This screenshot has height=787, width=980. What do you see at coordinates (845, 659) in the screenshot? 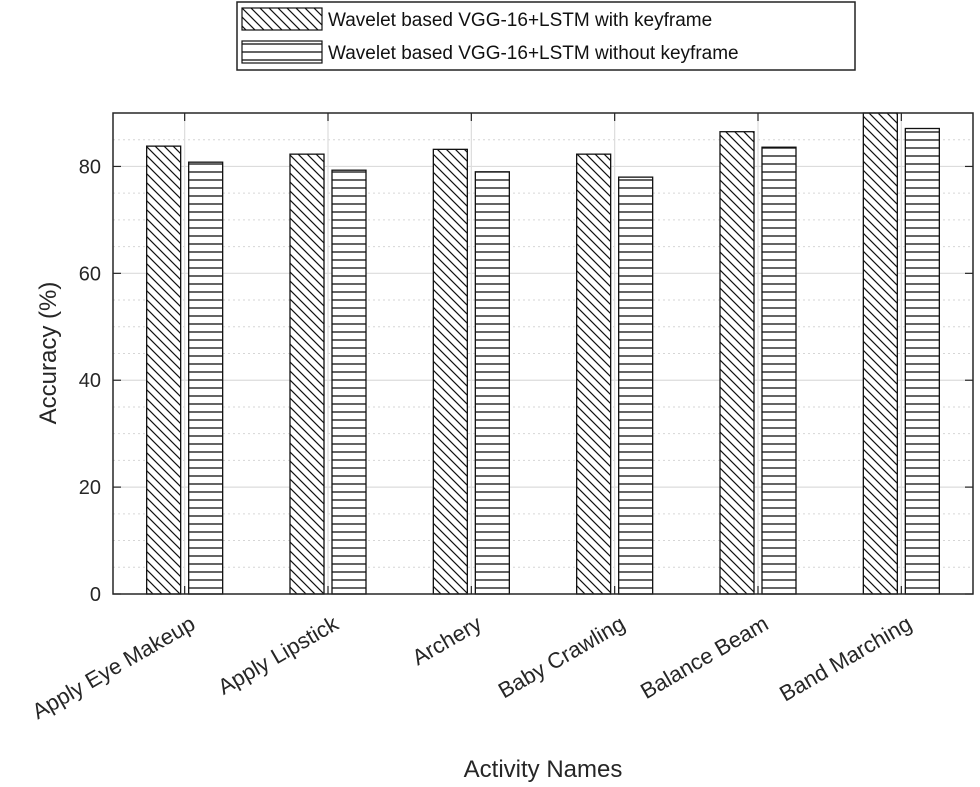
I see `x-tick-label: Band Marching` at bounding box center [845, 659].